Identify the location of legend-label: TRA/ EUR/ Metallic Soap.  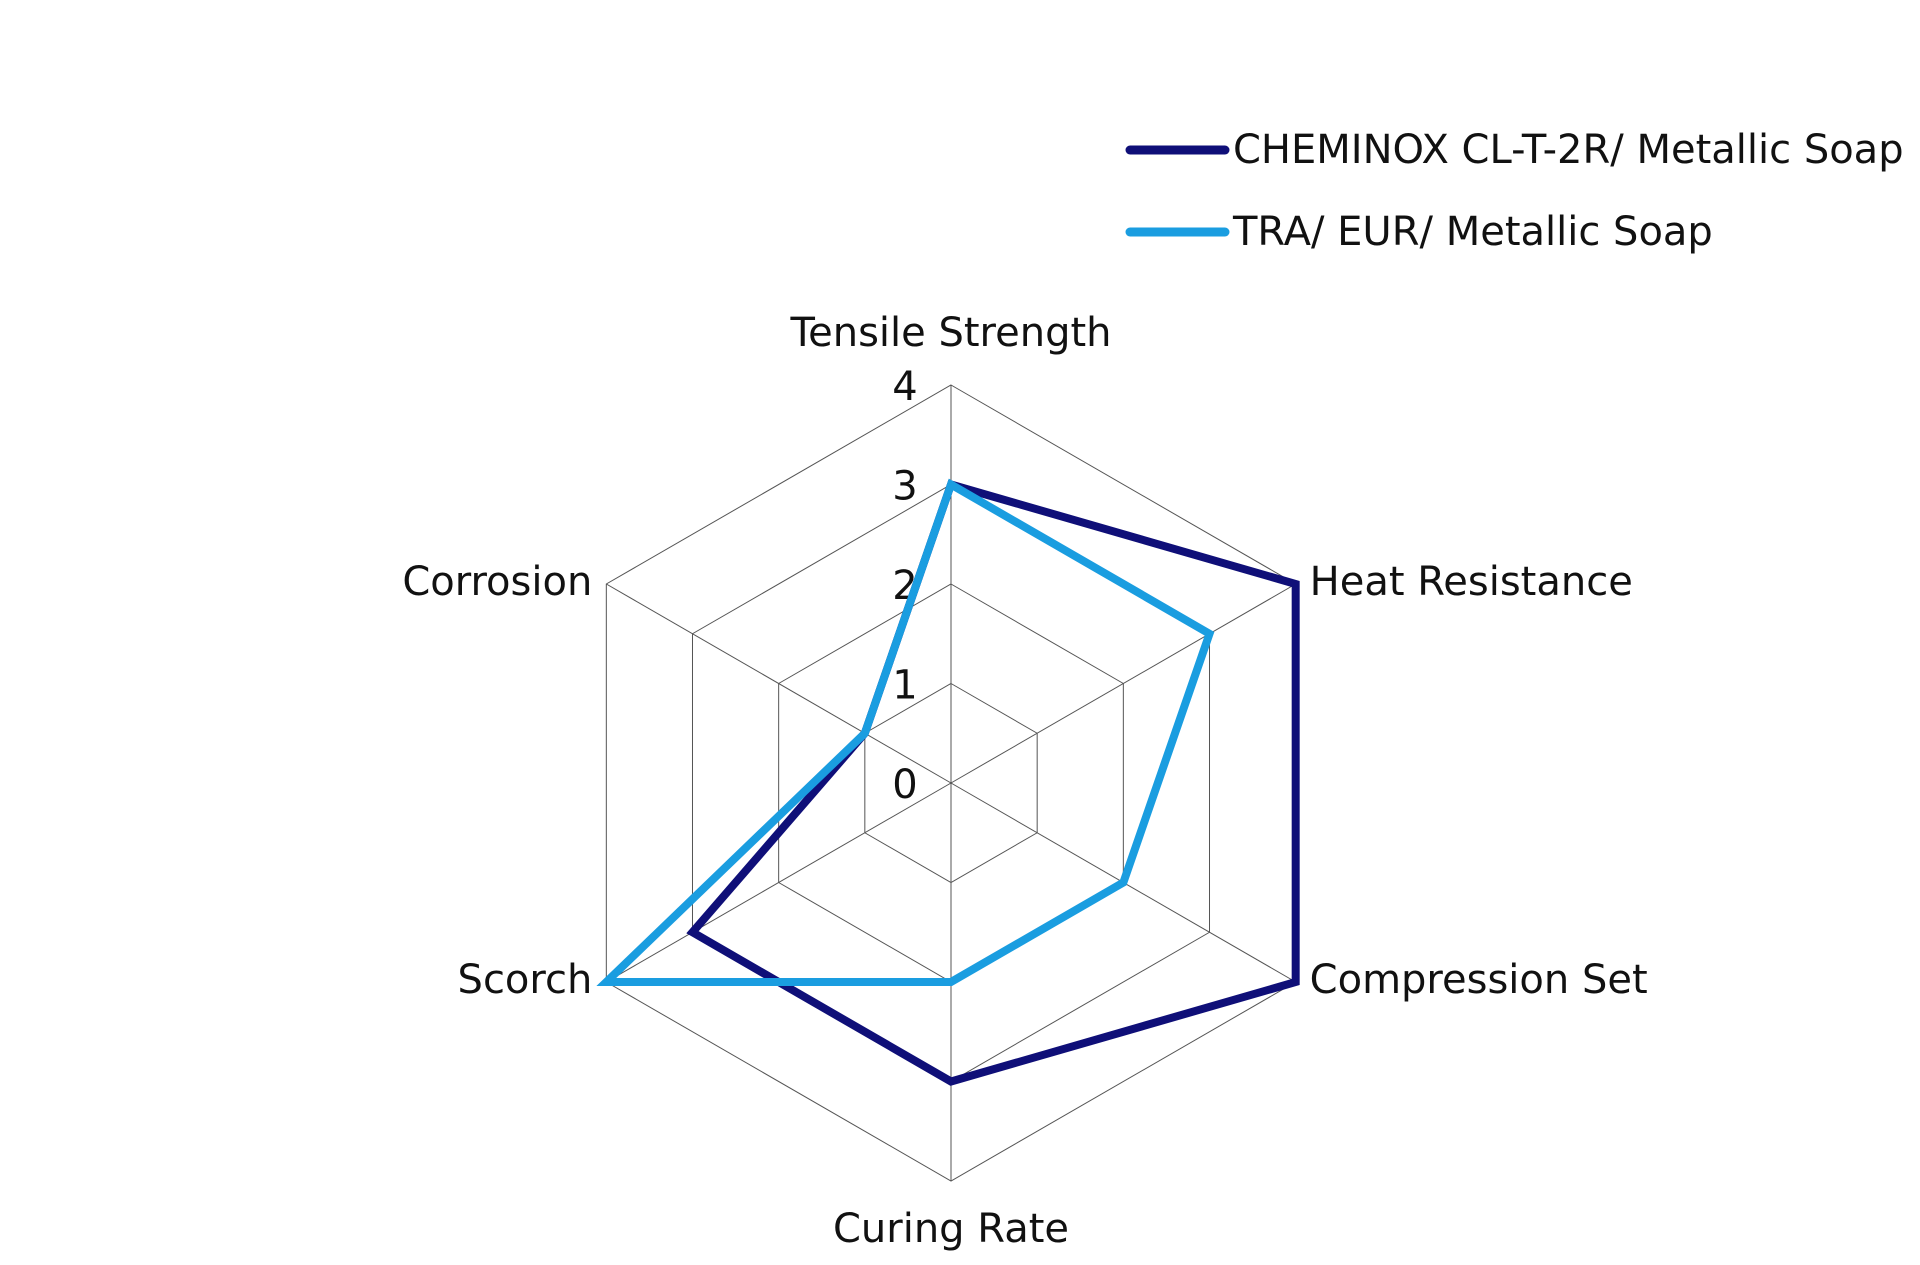
(1472, 232).